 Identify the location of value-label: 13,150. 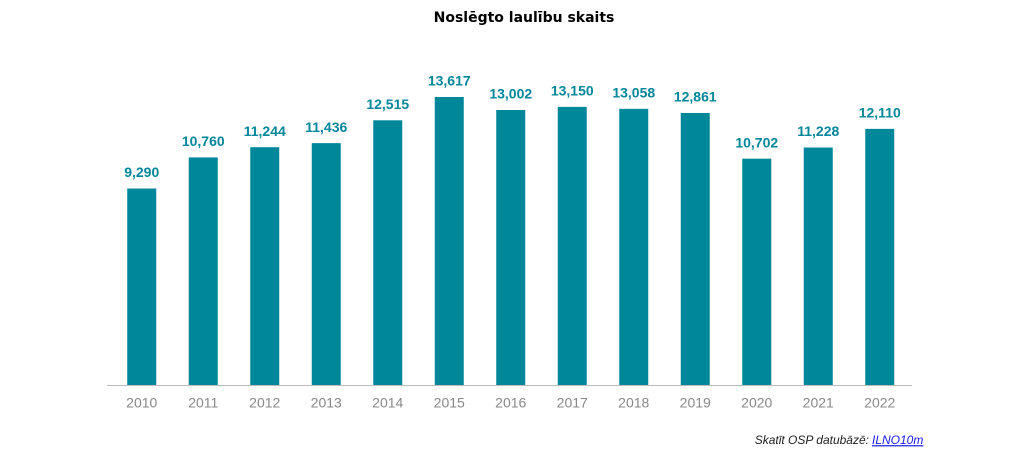
(572, 91).